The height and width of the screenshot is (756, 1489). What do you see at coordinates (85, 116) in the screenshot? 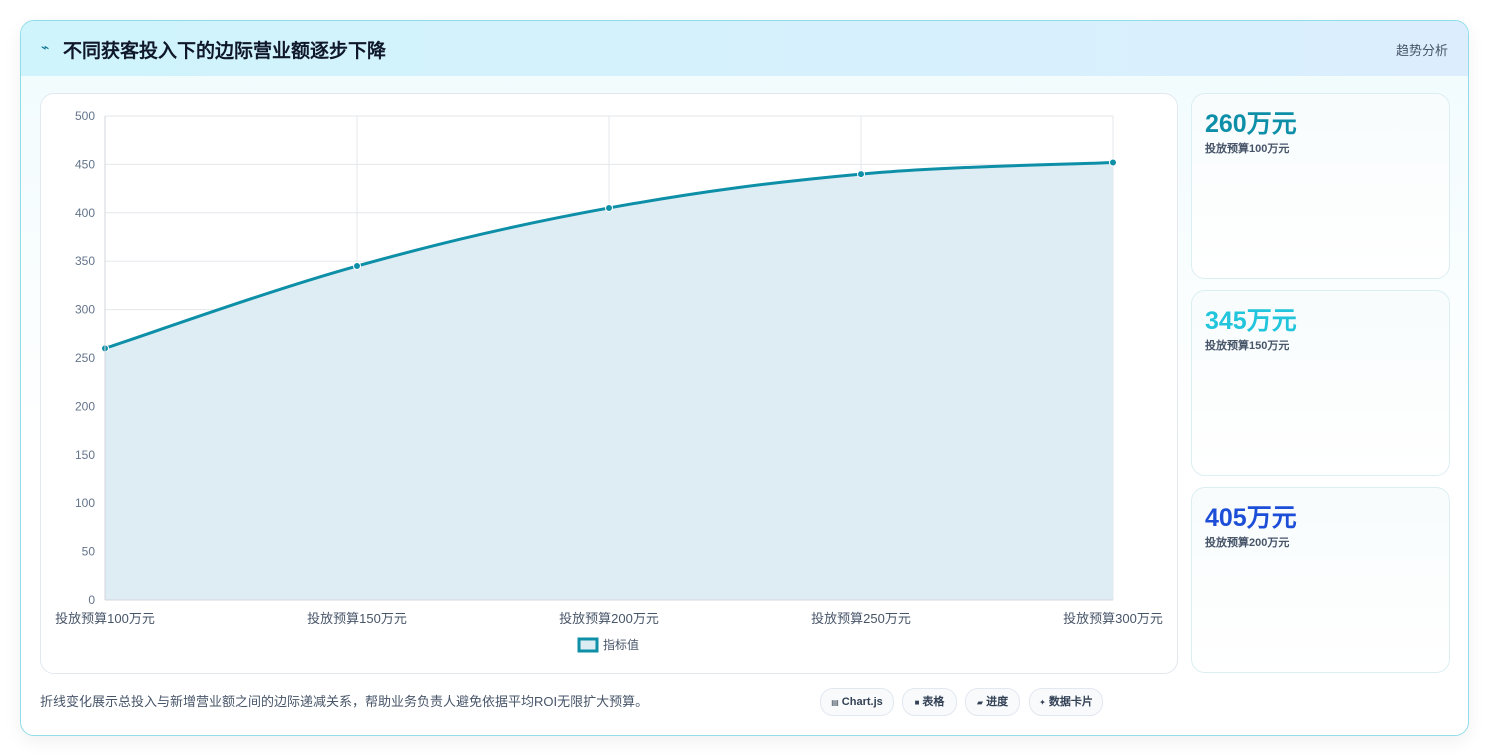
I see `y-tick-label: 500` at bounding box center [85, 116].